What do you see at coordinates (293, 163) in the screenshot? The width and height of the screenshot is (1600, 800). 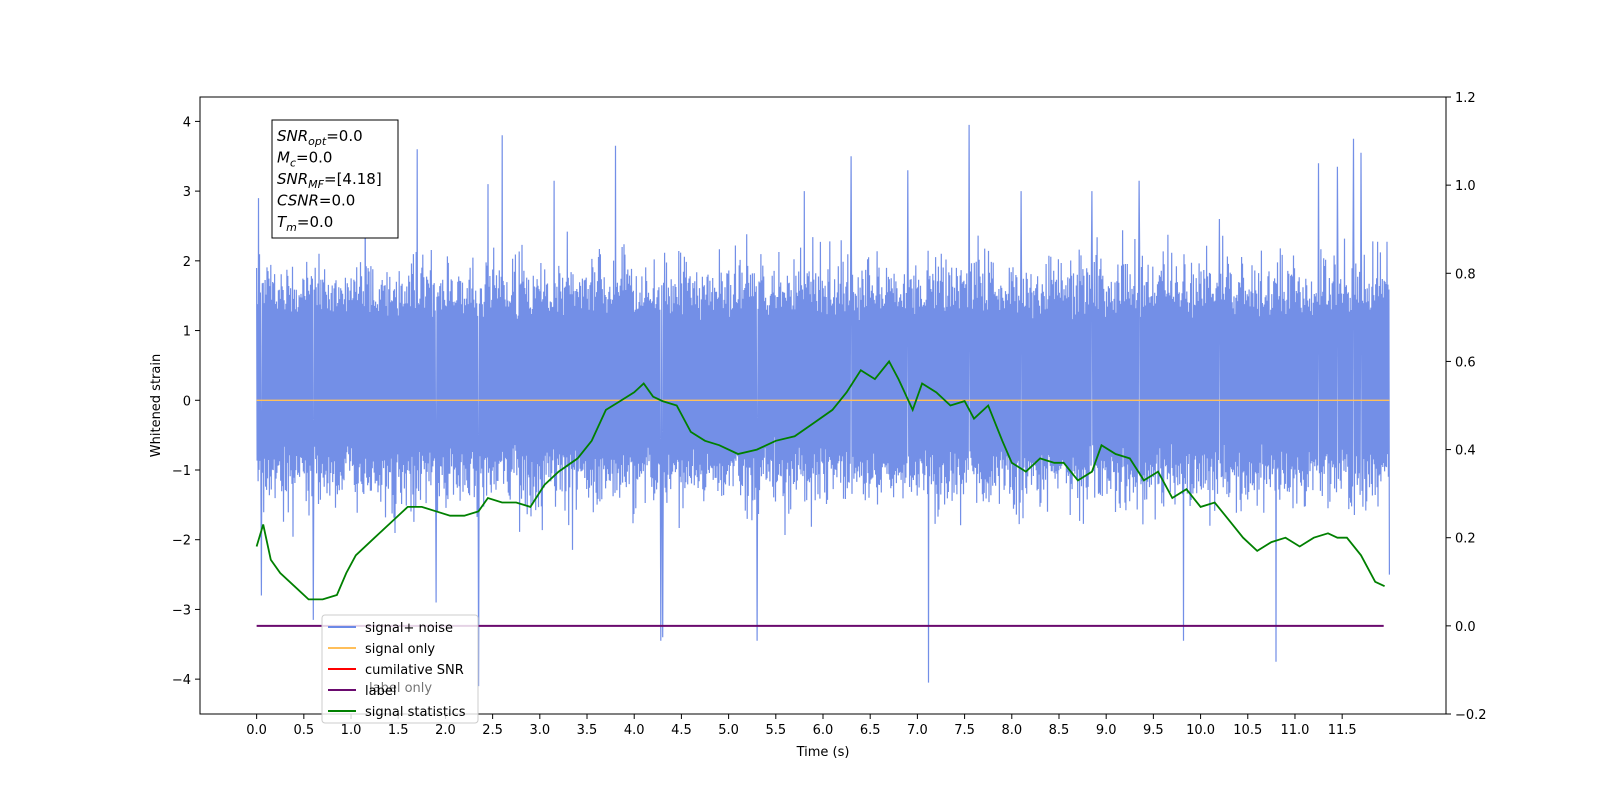 I see `annotation-subscript: c` at bounding box center [293, 163].